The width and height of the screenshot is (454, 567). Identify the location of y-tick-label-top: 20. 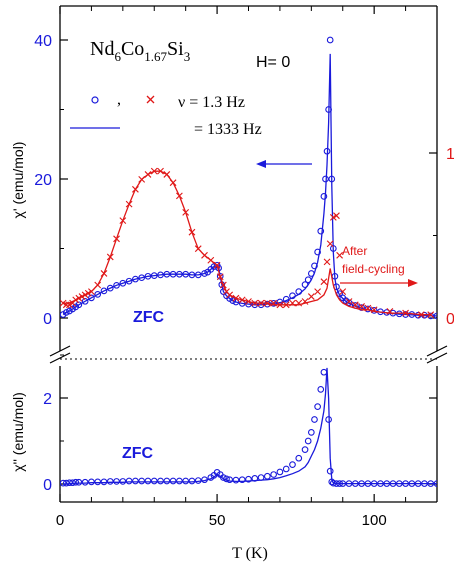
(43, 180).